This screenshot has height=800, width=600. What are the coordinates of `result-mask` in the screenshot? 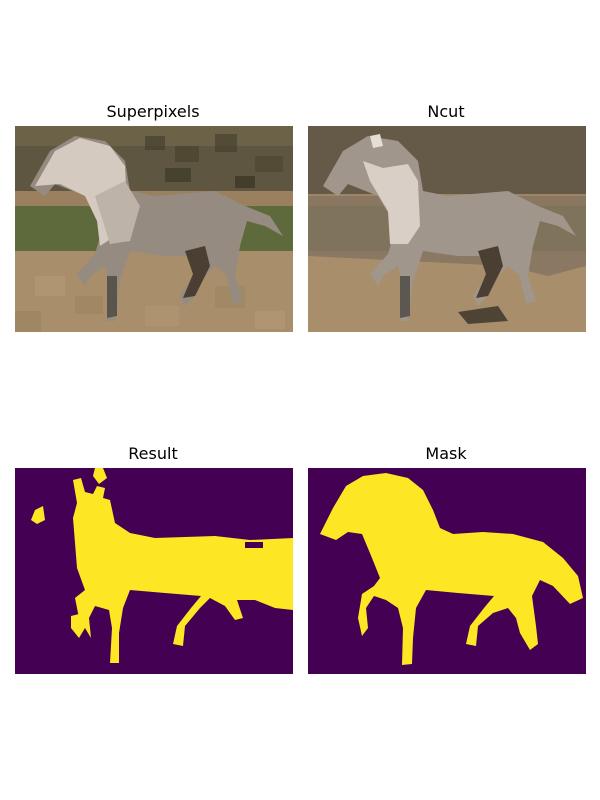 It's located at (154, 571).